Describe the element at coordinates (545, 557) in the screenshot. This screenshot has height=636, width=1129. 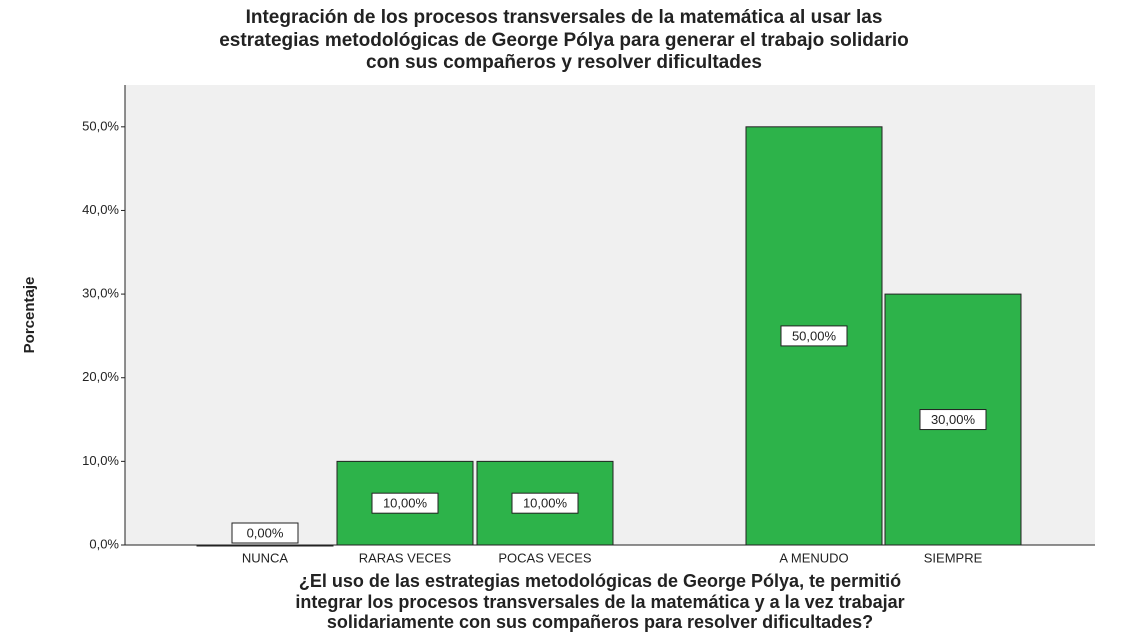
I see `x-tick-label: POCAS VECES` at that location.